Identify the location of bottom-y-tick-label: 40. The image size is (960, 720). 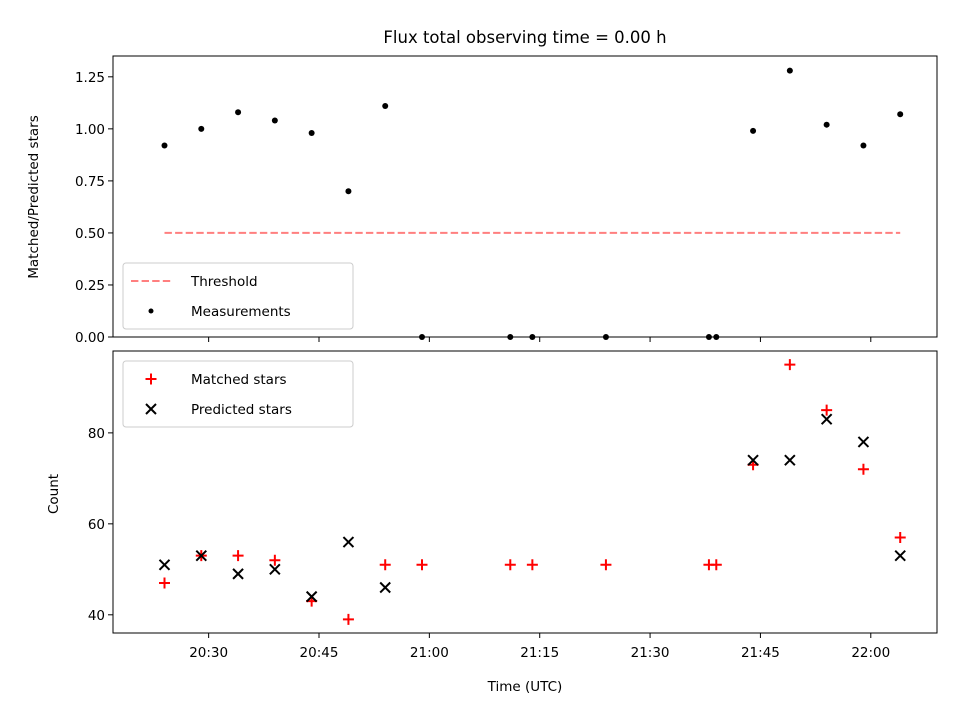
(96, 616).